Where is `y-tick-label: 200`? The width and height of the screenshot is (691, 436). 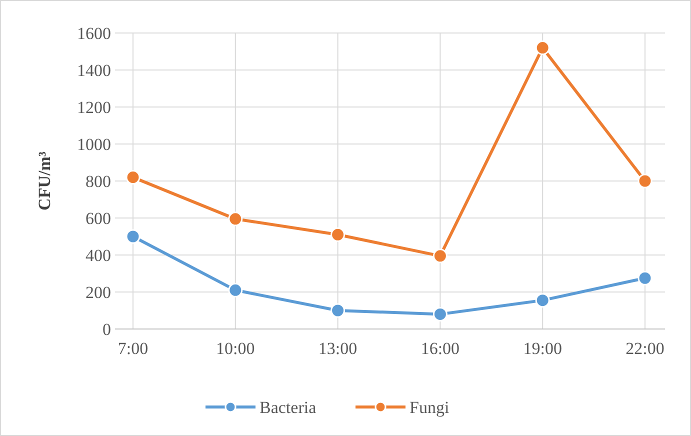 y-tick-label: 200 is located at coordinates (98, 292).